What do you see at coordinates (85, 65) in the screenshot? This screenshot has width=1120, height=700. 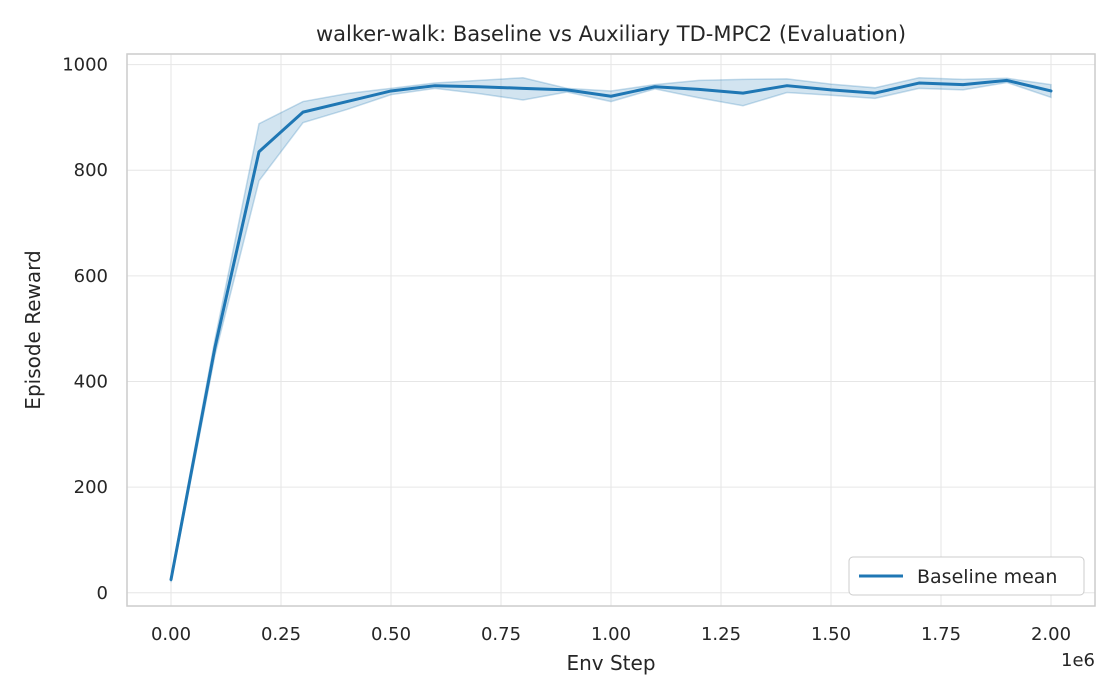 I see `y-tick-label: 1000` at bounding box center [85, 65].